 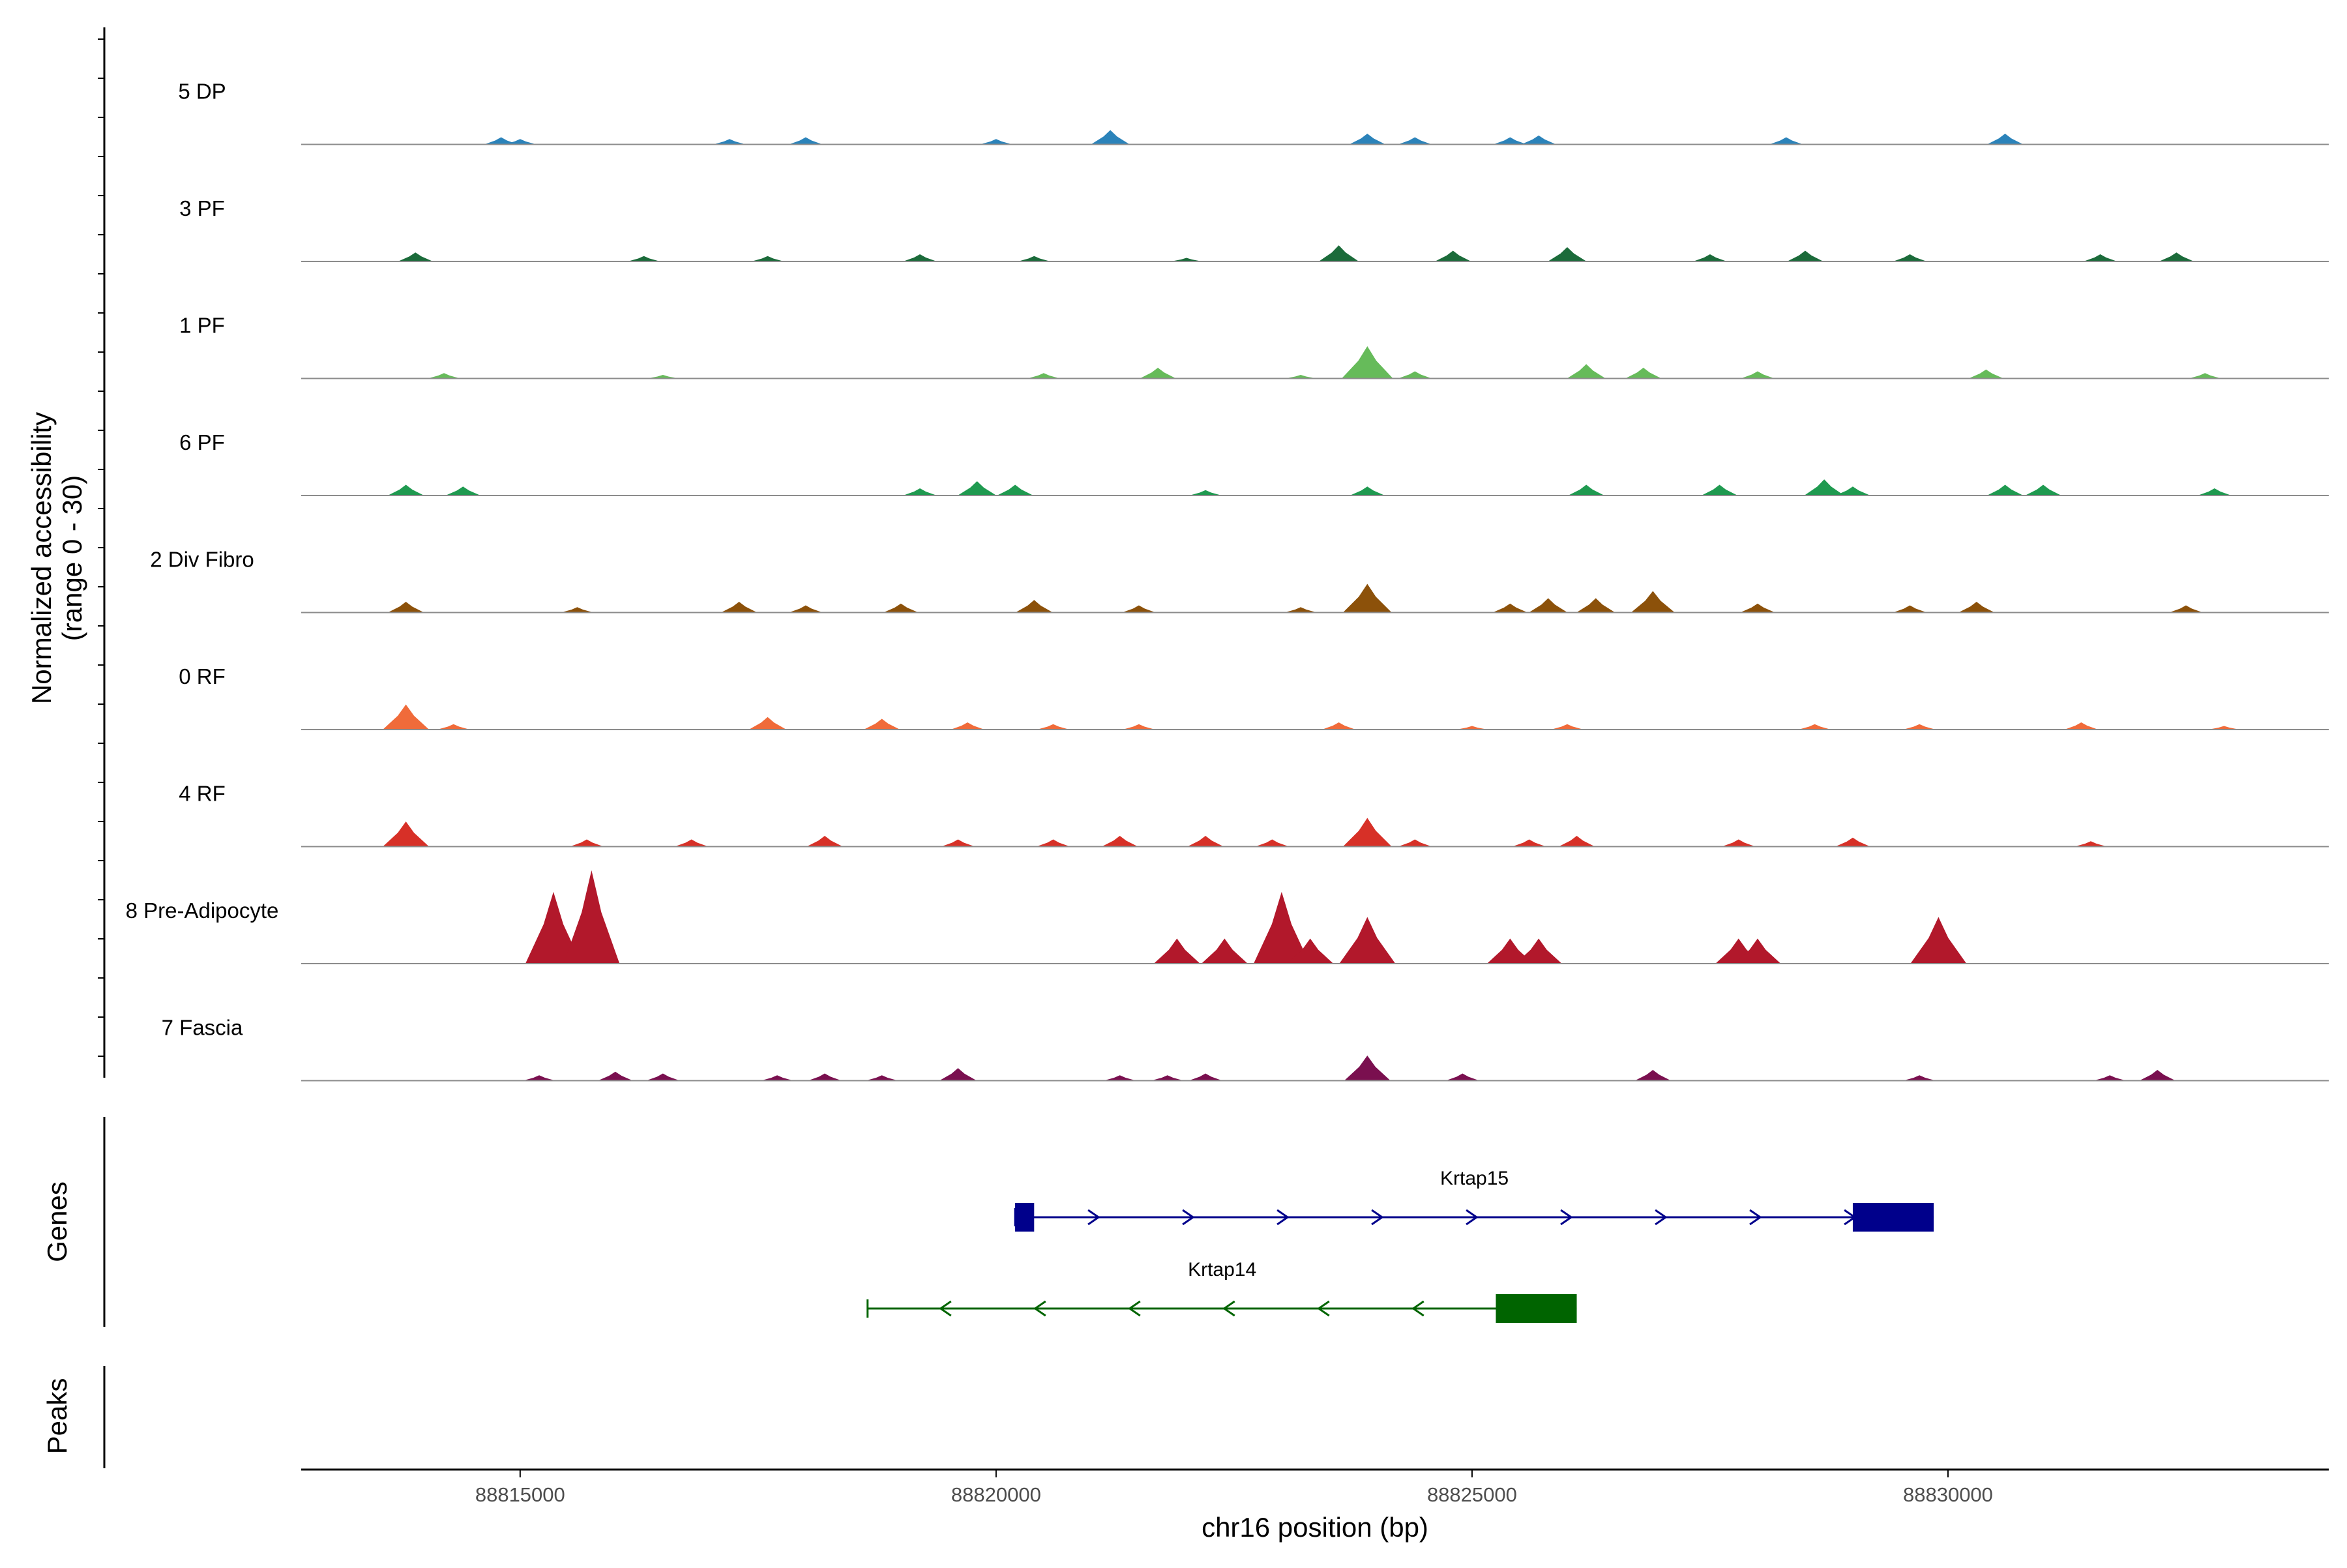 I want to click on y-axis-title-line2: (range 0 - 30), so click(x=72, y=558).